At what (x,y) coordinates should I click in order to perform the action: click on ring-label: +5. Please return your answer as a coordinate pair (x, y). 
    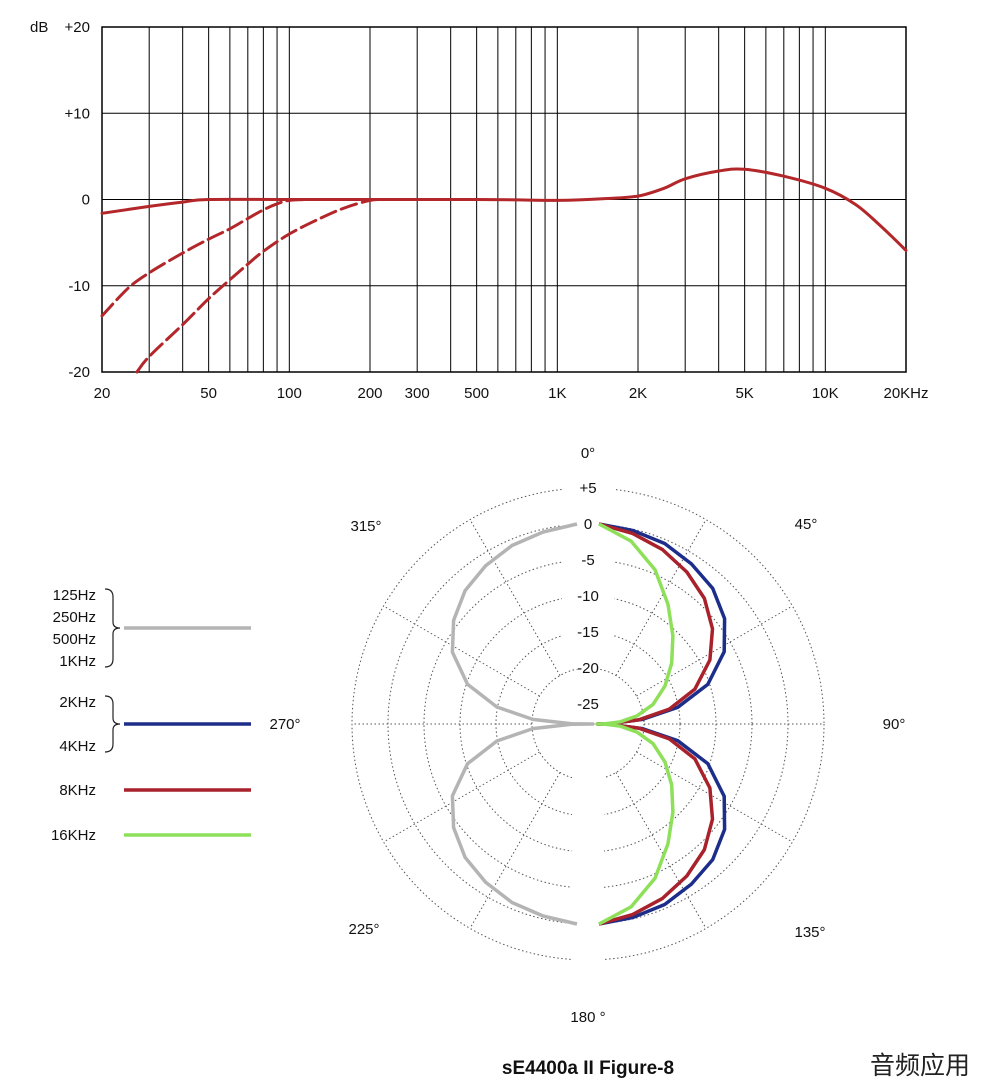
    Looking at the image, I should click on (587, 488).